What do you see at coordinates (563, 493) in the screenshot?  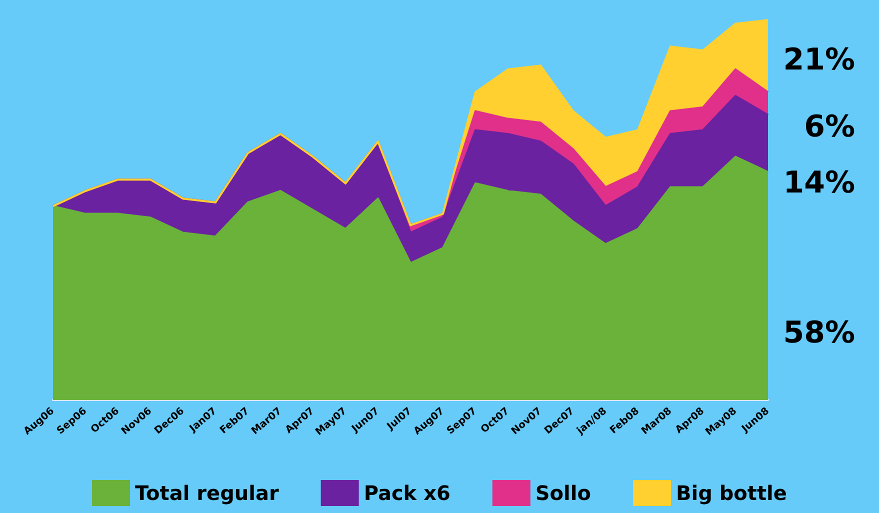 I see `legend-label: Sollo` at bounding box center [563, 493].